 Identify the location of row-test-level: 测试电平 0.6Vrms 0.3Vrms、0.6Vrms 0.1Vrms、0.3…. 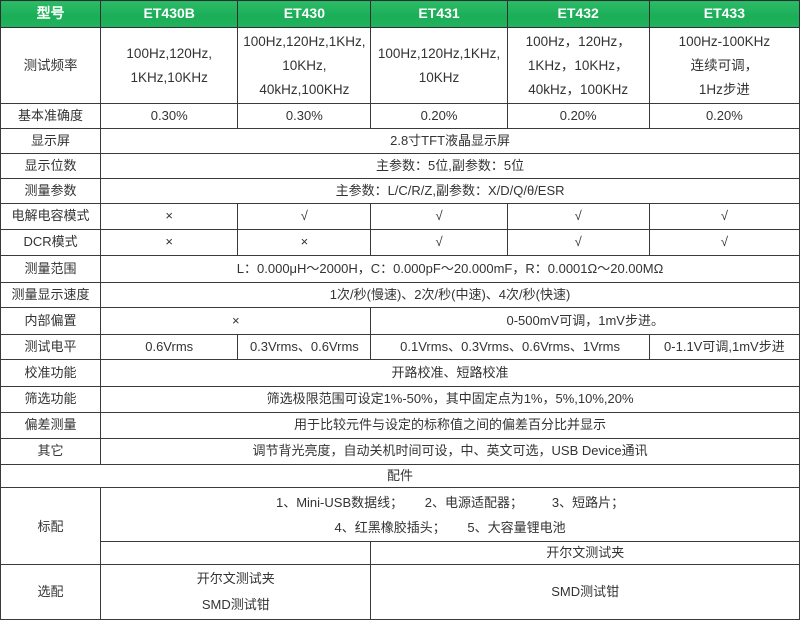
(400, 347).